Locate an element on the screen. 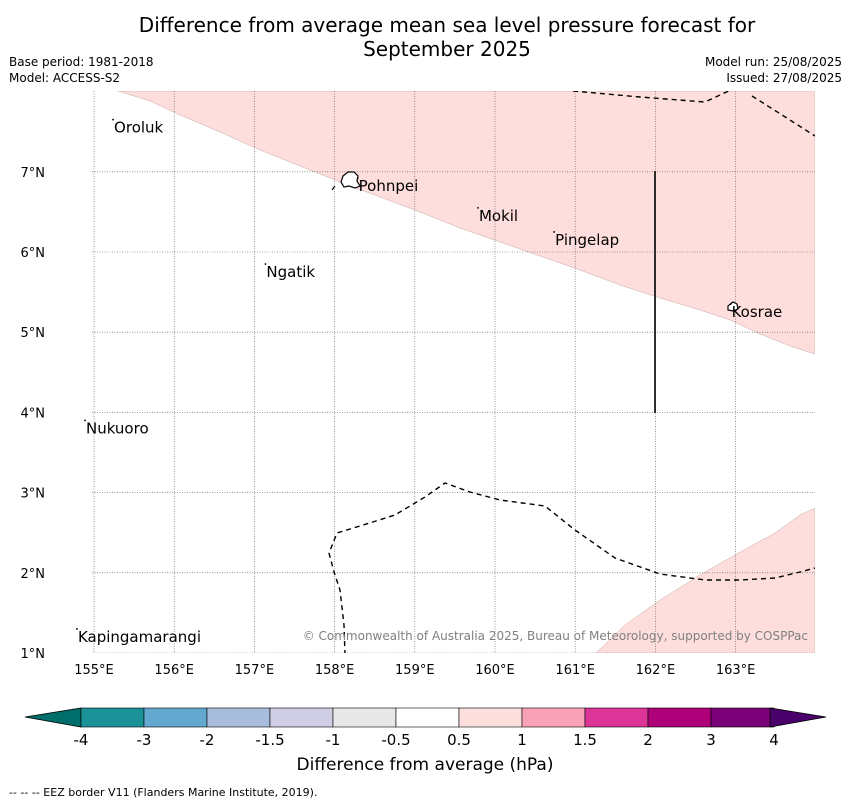 The image size is (850, 804). lat-tick-label: 3°N is located at coordinates (33, 494).